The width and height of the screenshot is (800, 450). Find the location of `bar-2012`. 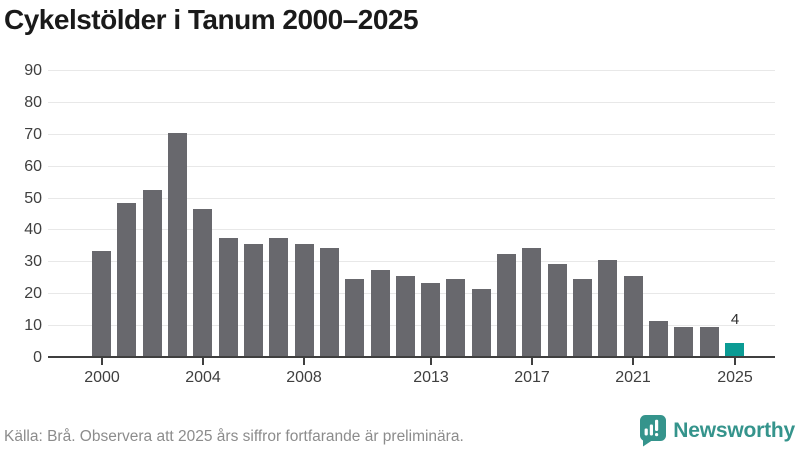

bar-2012 is located at coordinates (405, 316).